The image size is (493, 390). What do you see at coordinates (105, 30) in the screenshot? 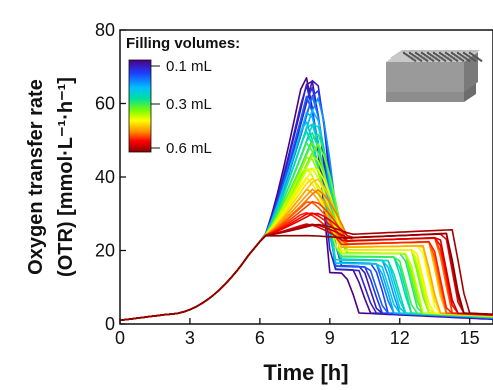
I see `y-tick-label-4: 80` at bounding box center [105, 30].